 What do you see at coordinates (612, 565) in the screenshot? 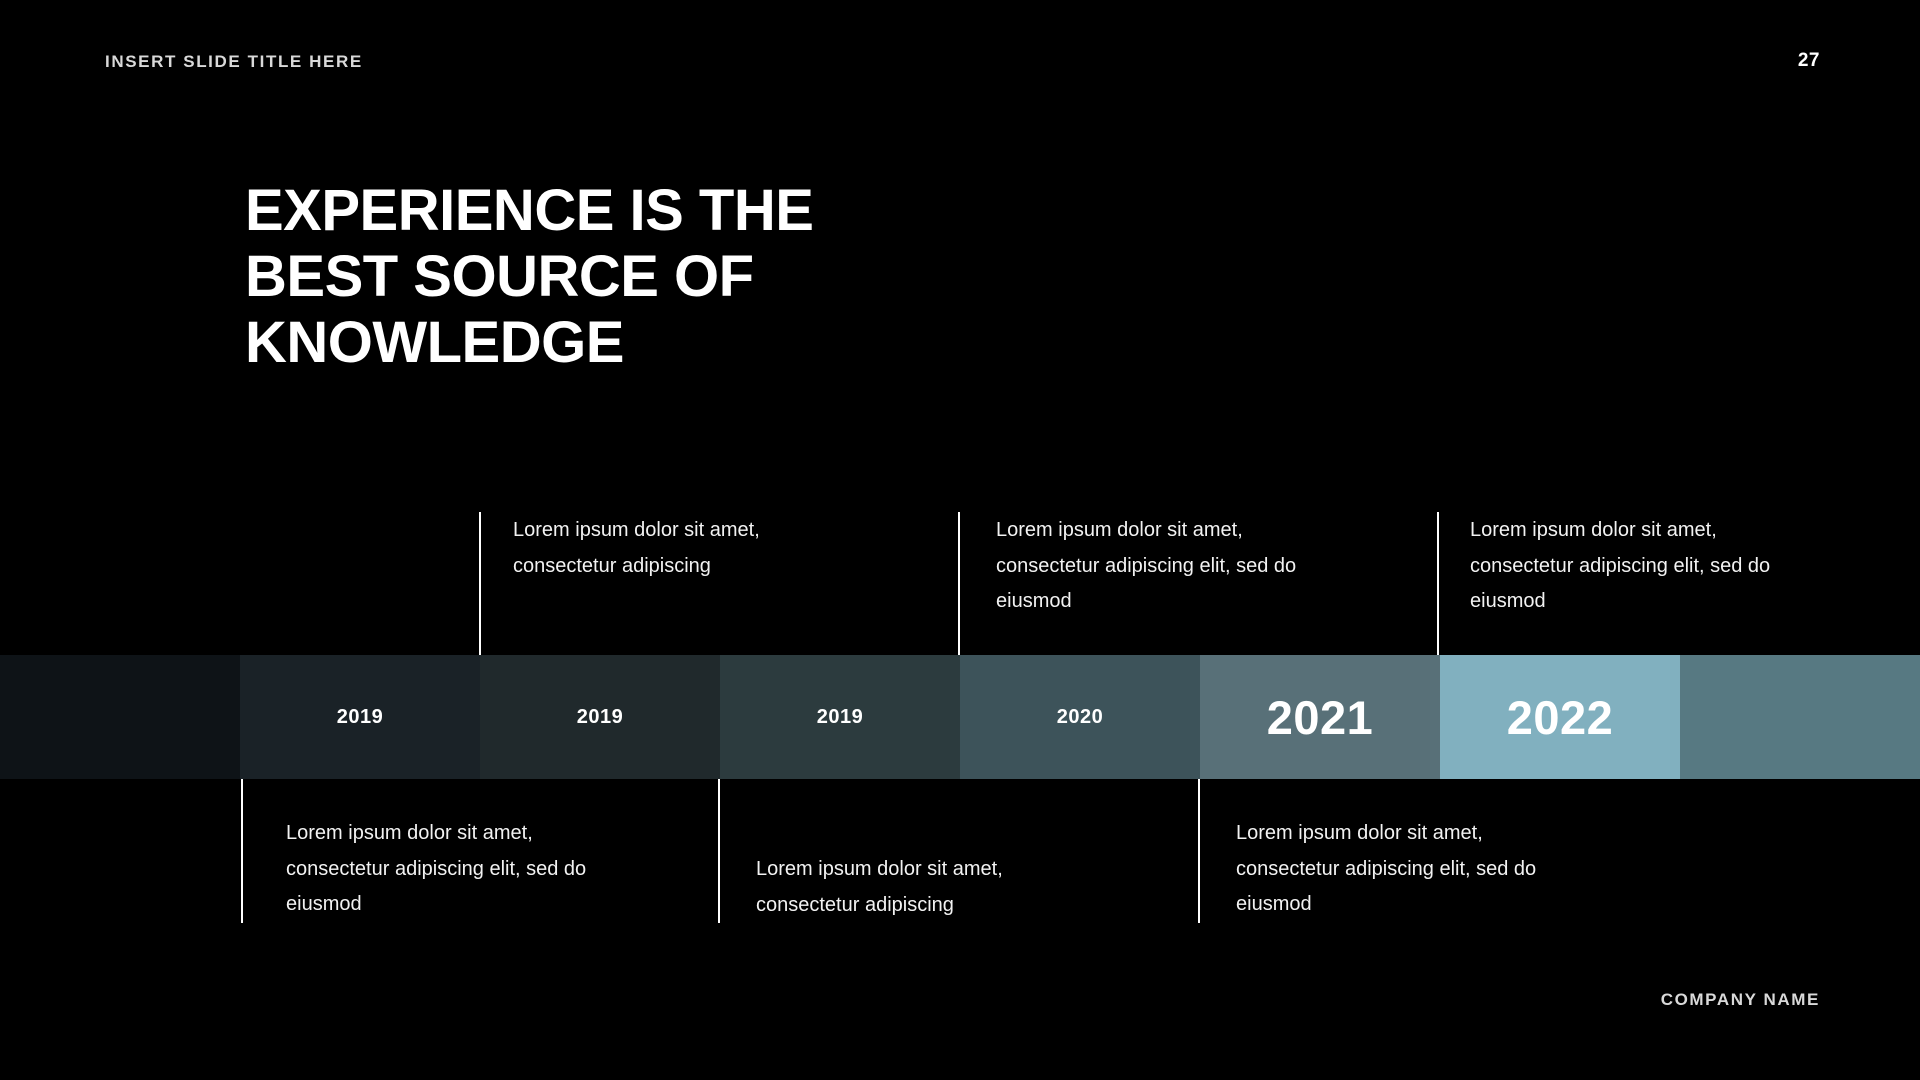
I see `callout-top-1-line-2: consectetur adipiscing` at bounding box center [612, 565].